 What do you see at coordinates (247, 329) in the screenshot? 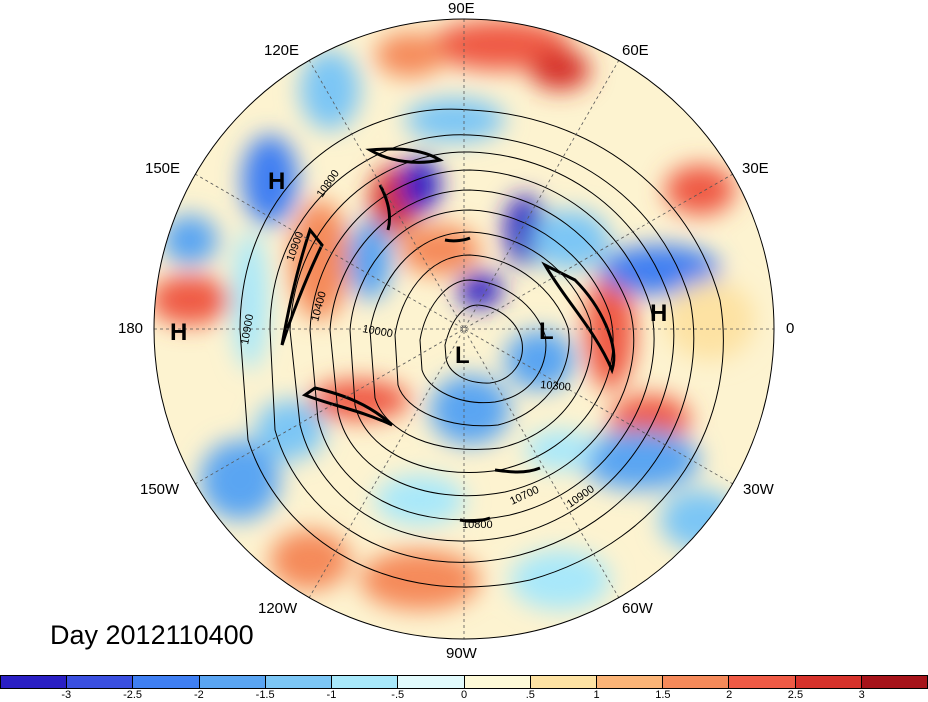
I see `contour-label: 10900` at bounding box center [247, 329].